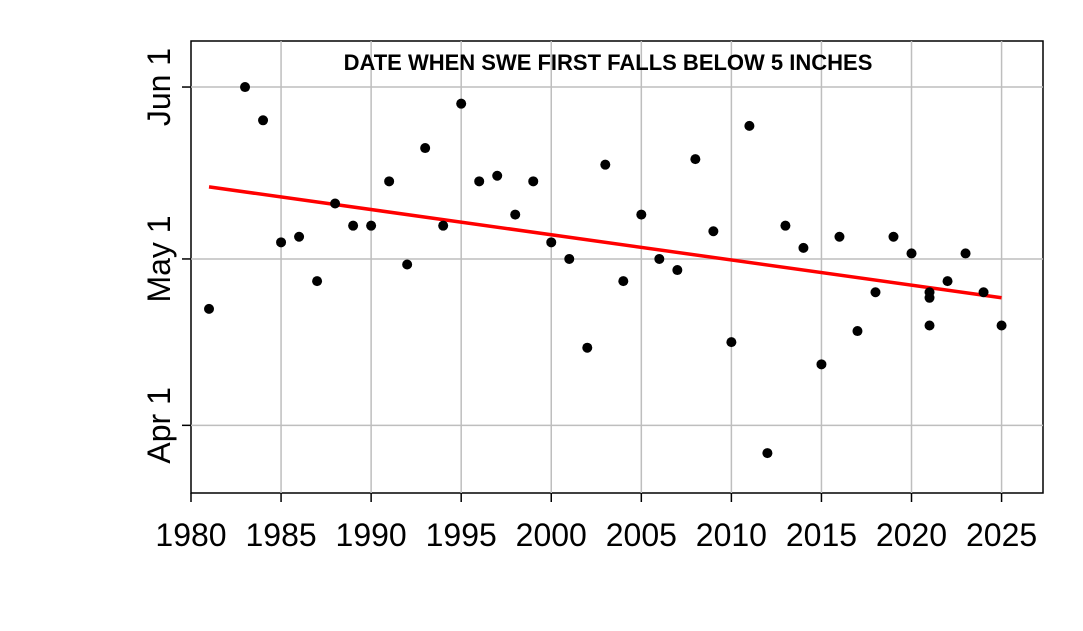 The height and width of the screenshot is (631, 1083). I want to click on y-tick-label: May 1, so click(159, 258).